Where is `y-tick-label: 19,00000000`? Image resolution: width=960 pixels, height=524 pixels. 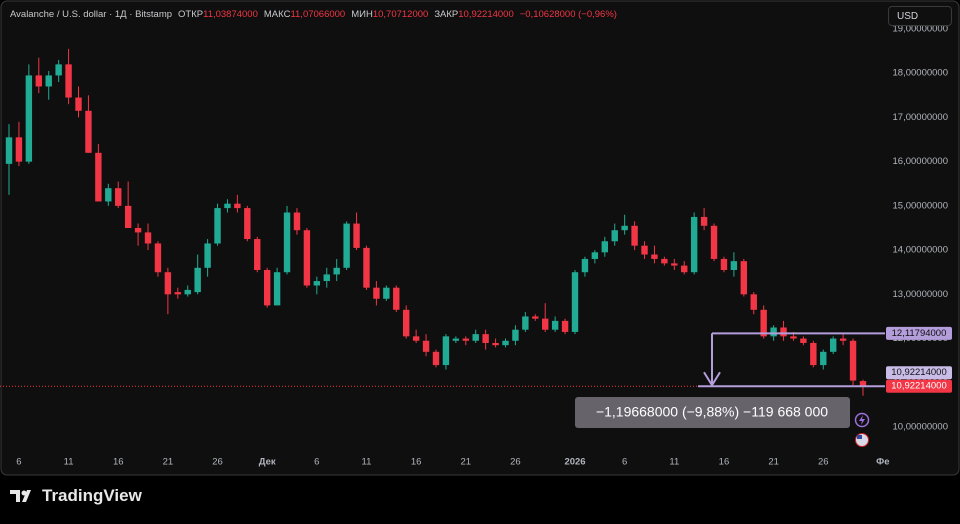 y-tick-label: 19,00000000 is located at coordinates (920, 28).